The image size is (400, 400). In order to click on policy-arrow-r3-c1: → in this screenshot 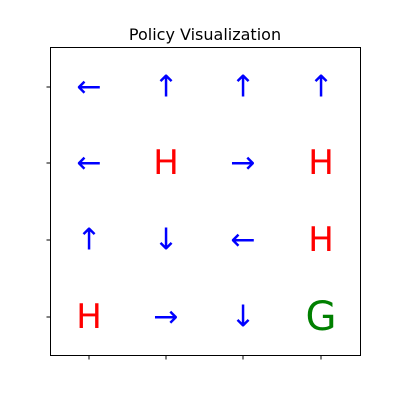, I will do `click(165, 317)`.